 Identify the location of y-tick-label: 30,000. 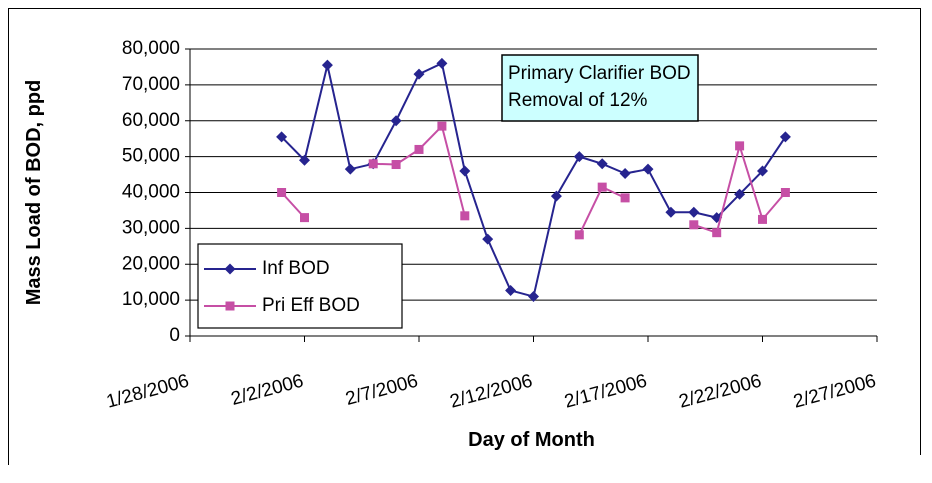
(151, 227).